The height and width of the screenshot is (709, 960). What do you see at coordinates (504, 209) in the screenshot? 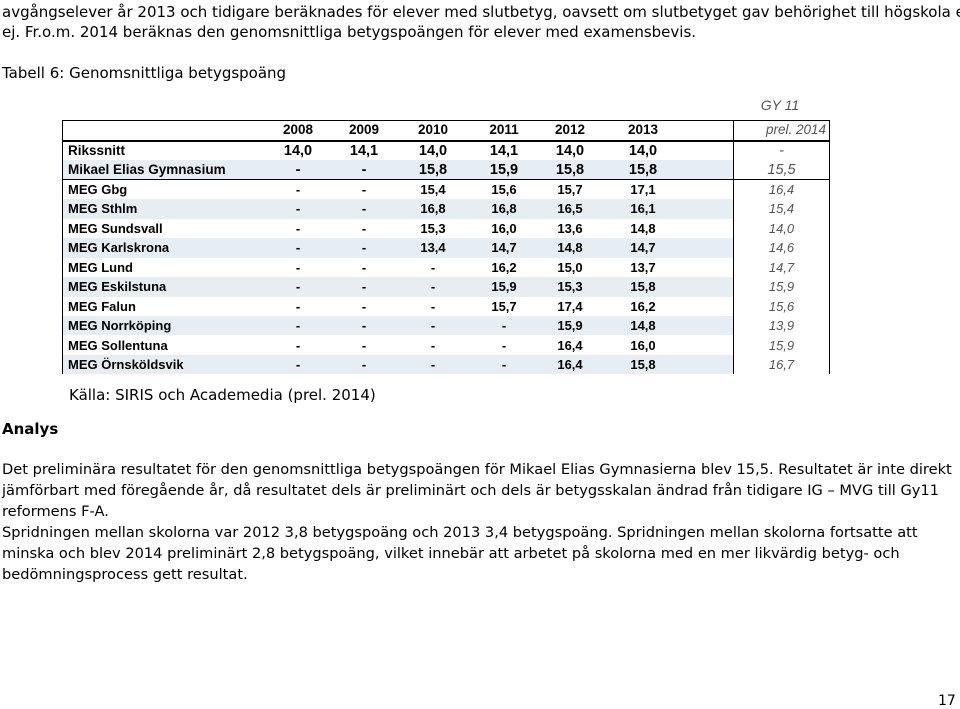
I see `cell-2011: 16,8` at bounding box center [504, 209].